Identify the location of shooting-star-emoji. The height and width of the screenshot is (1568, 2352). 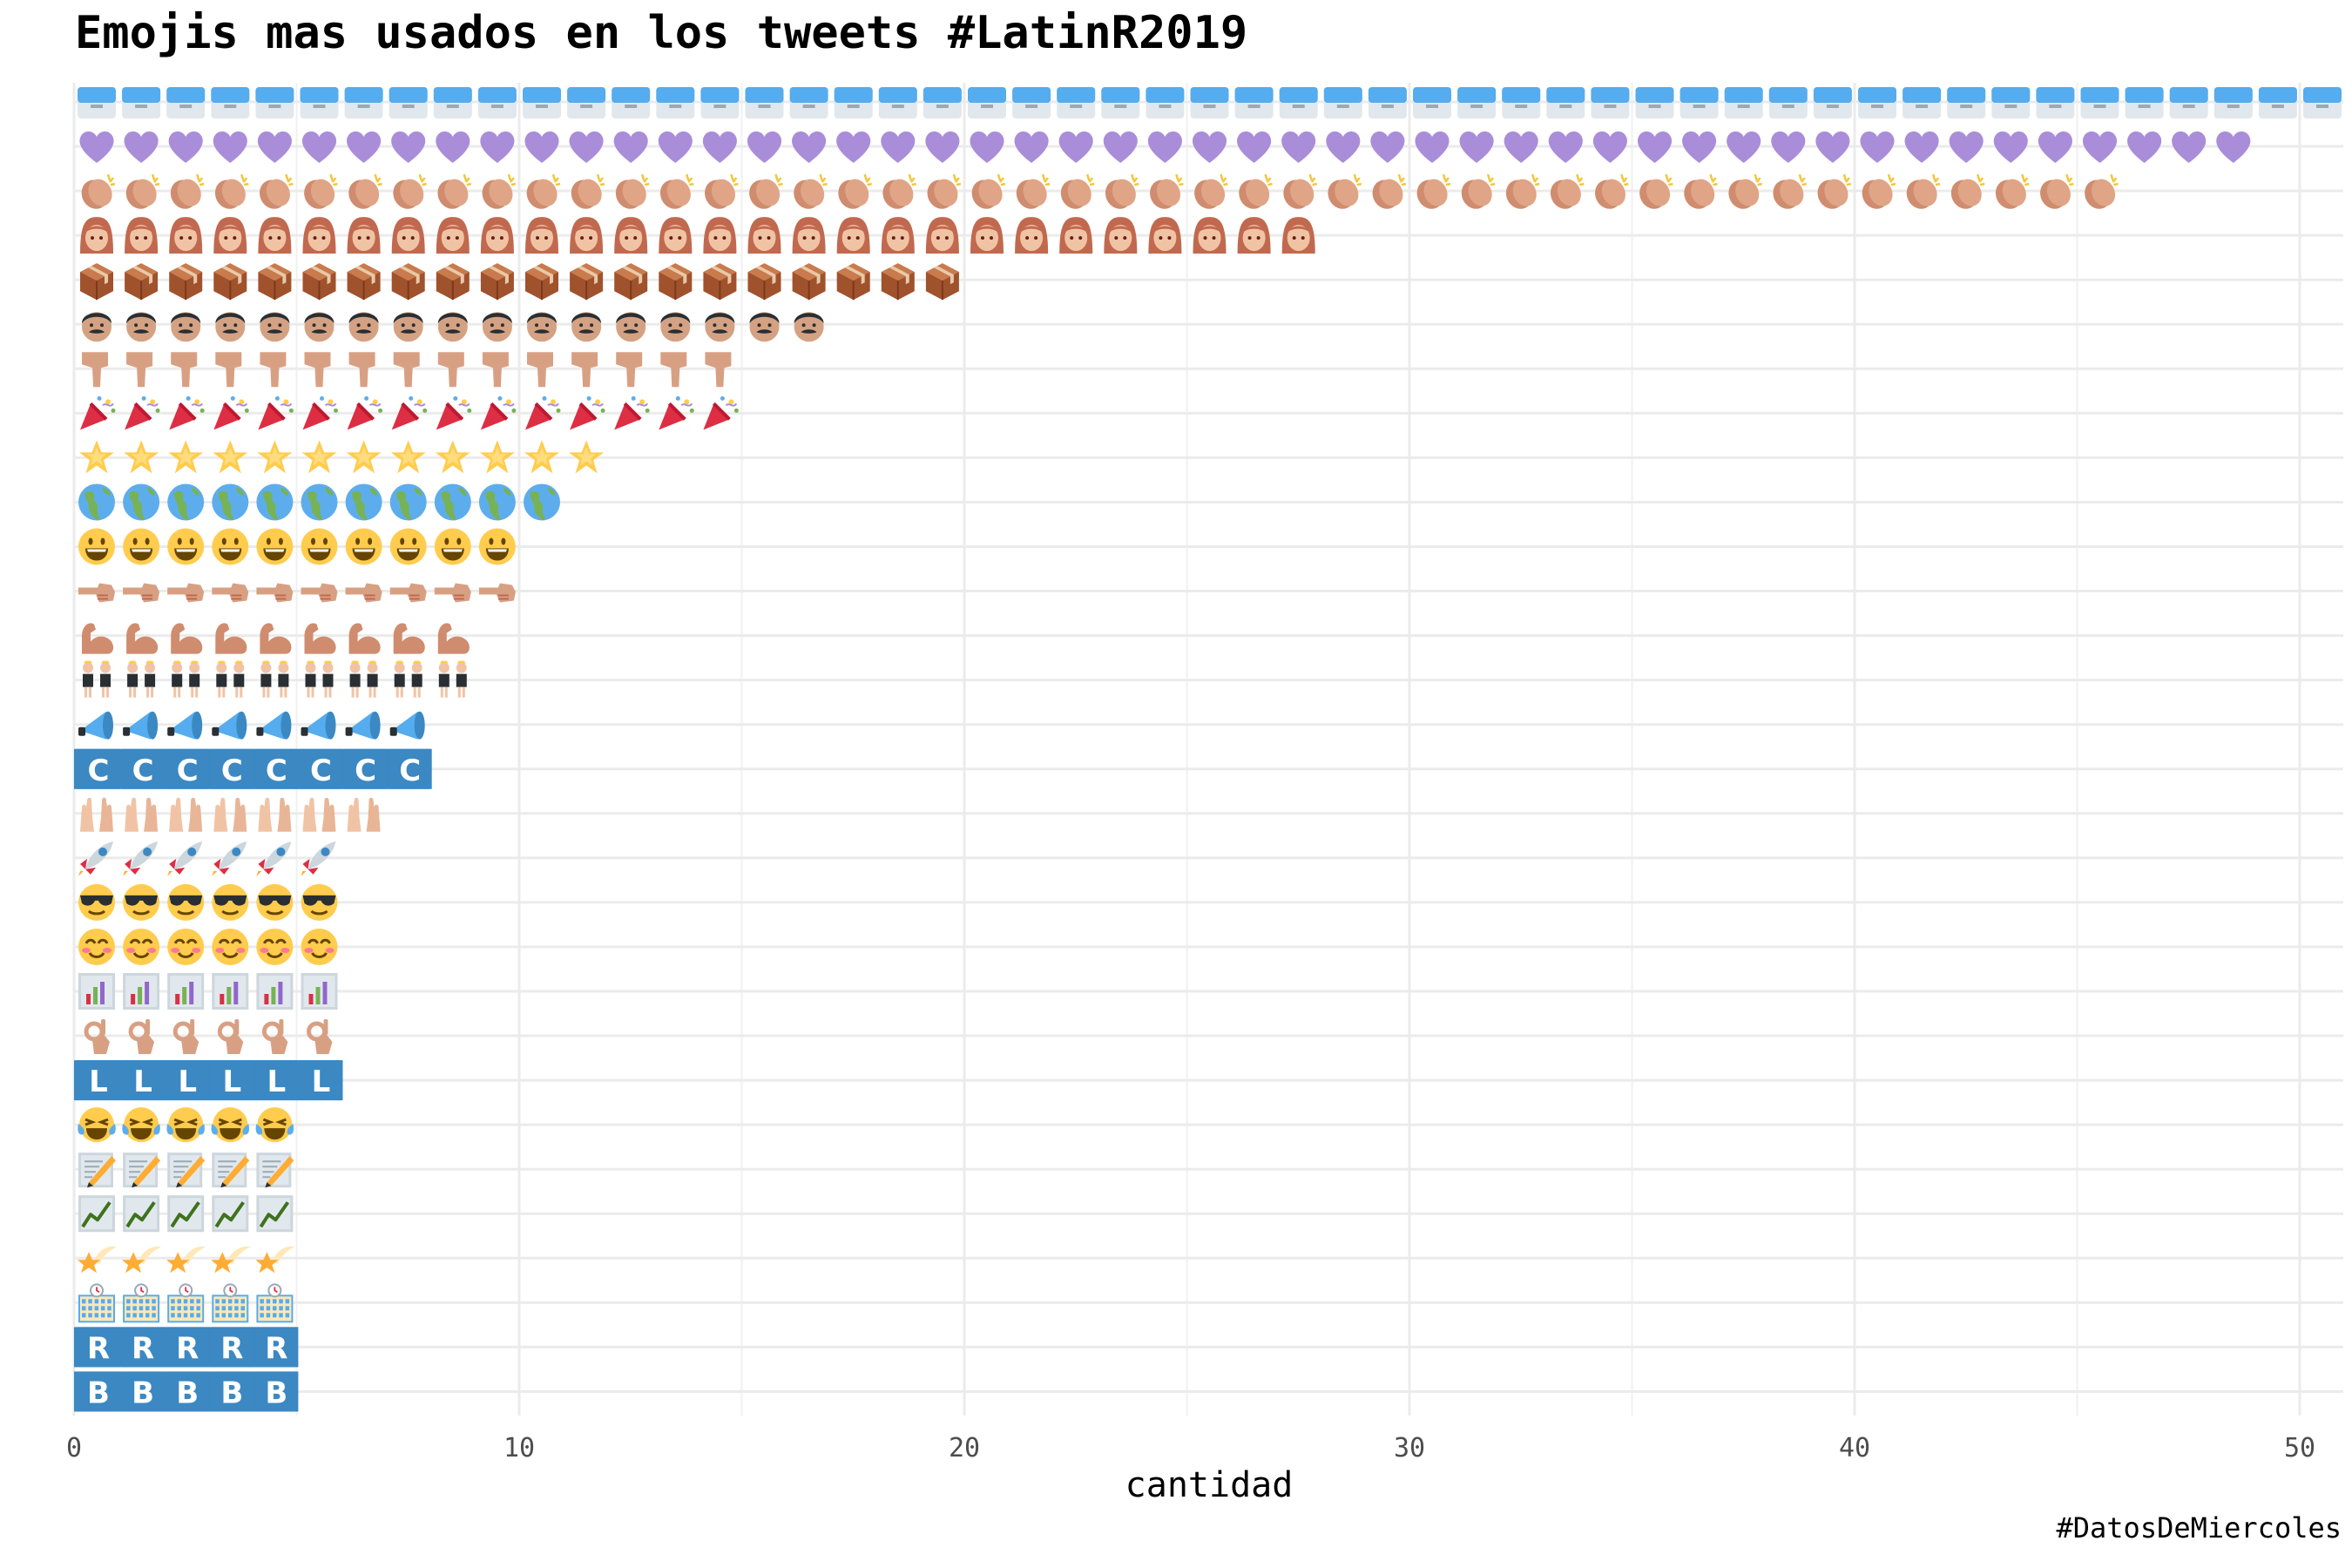
(98, 1260).